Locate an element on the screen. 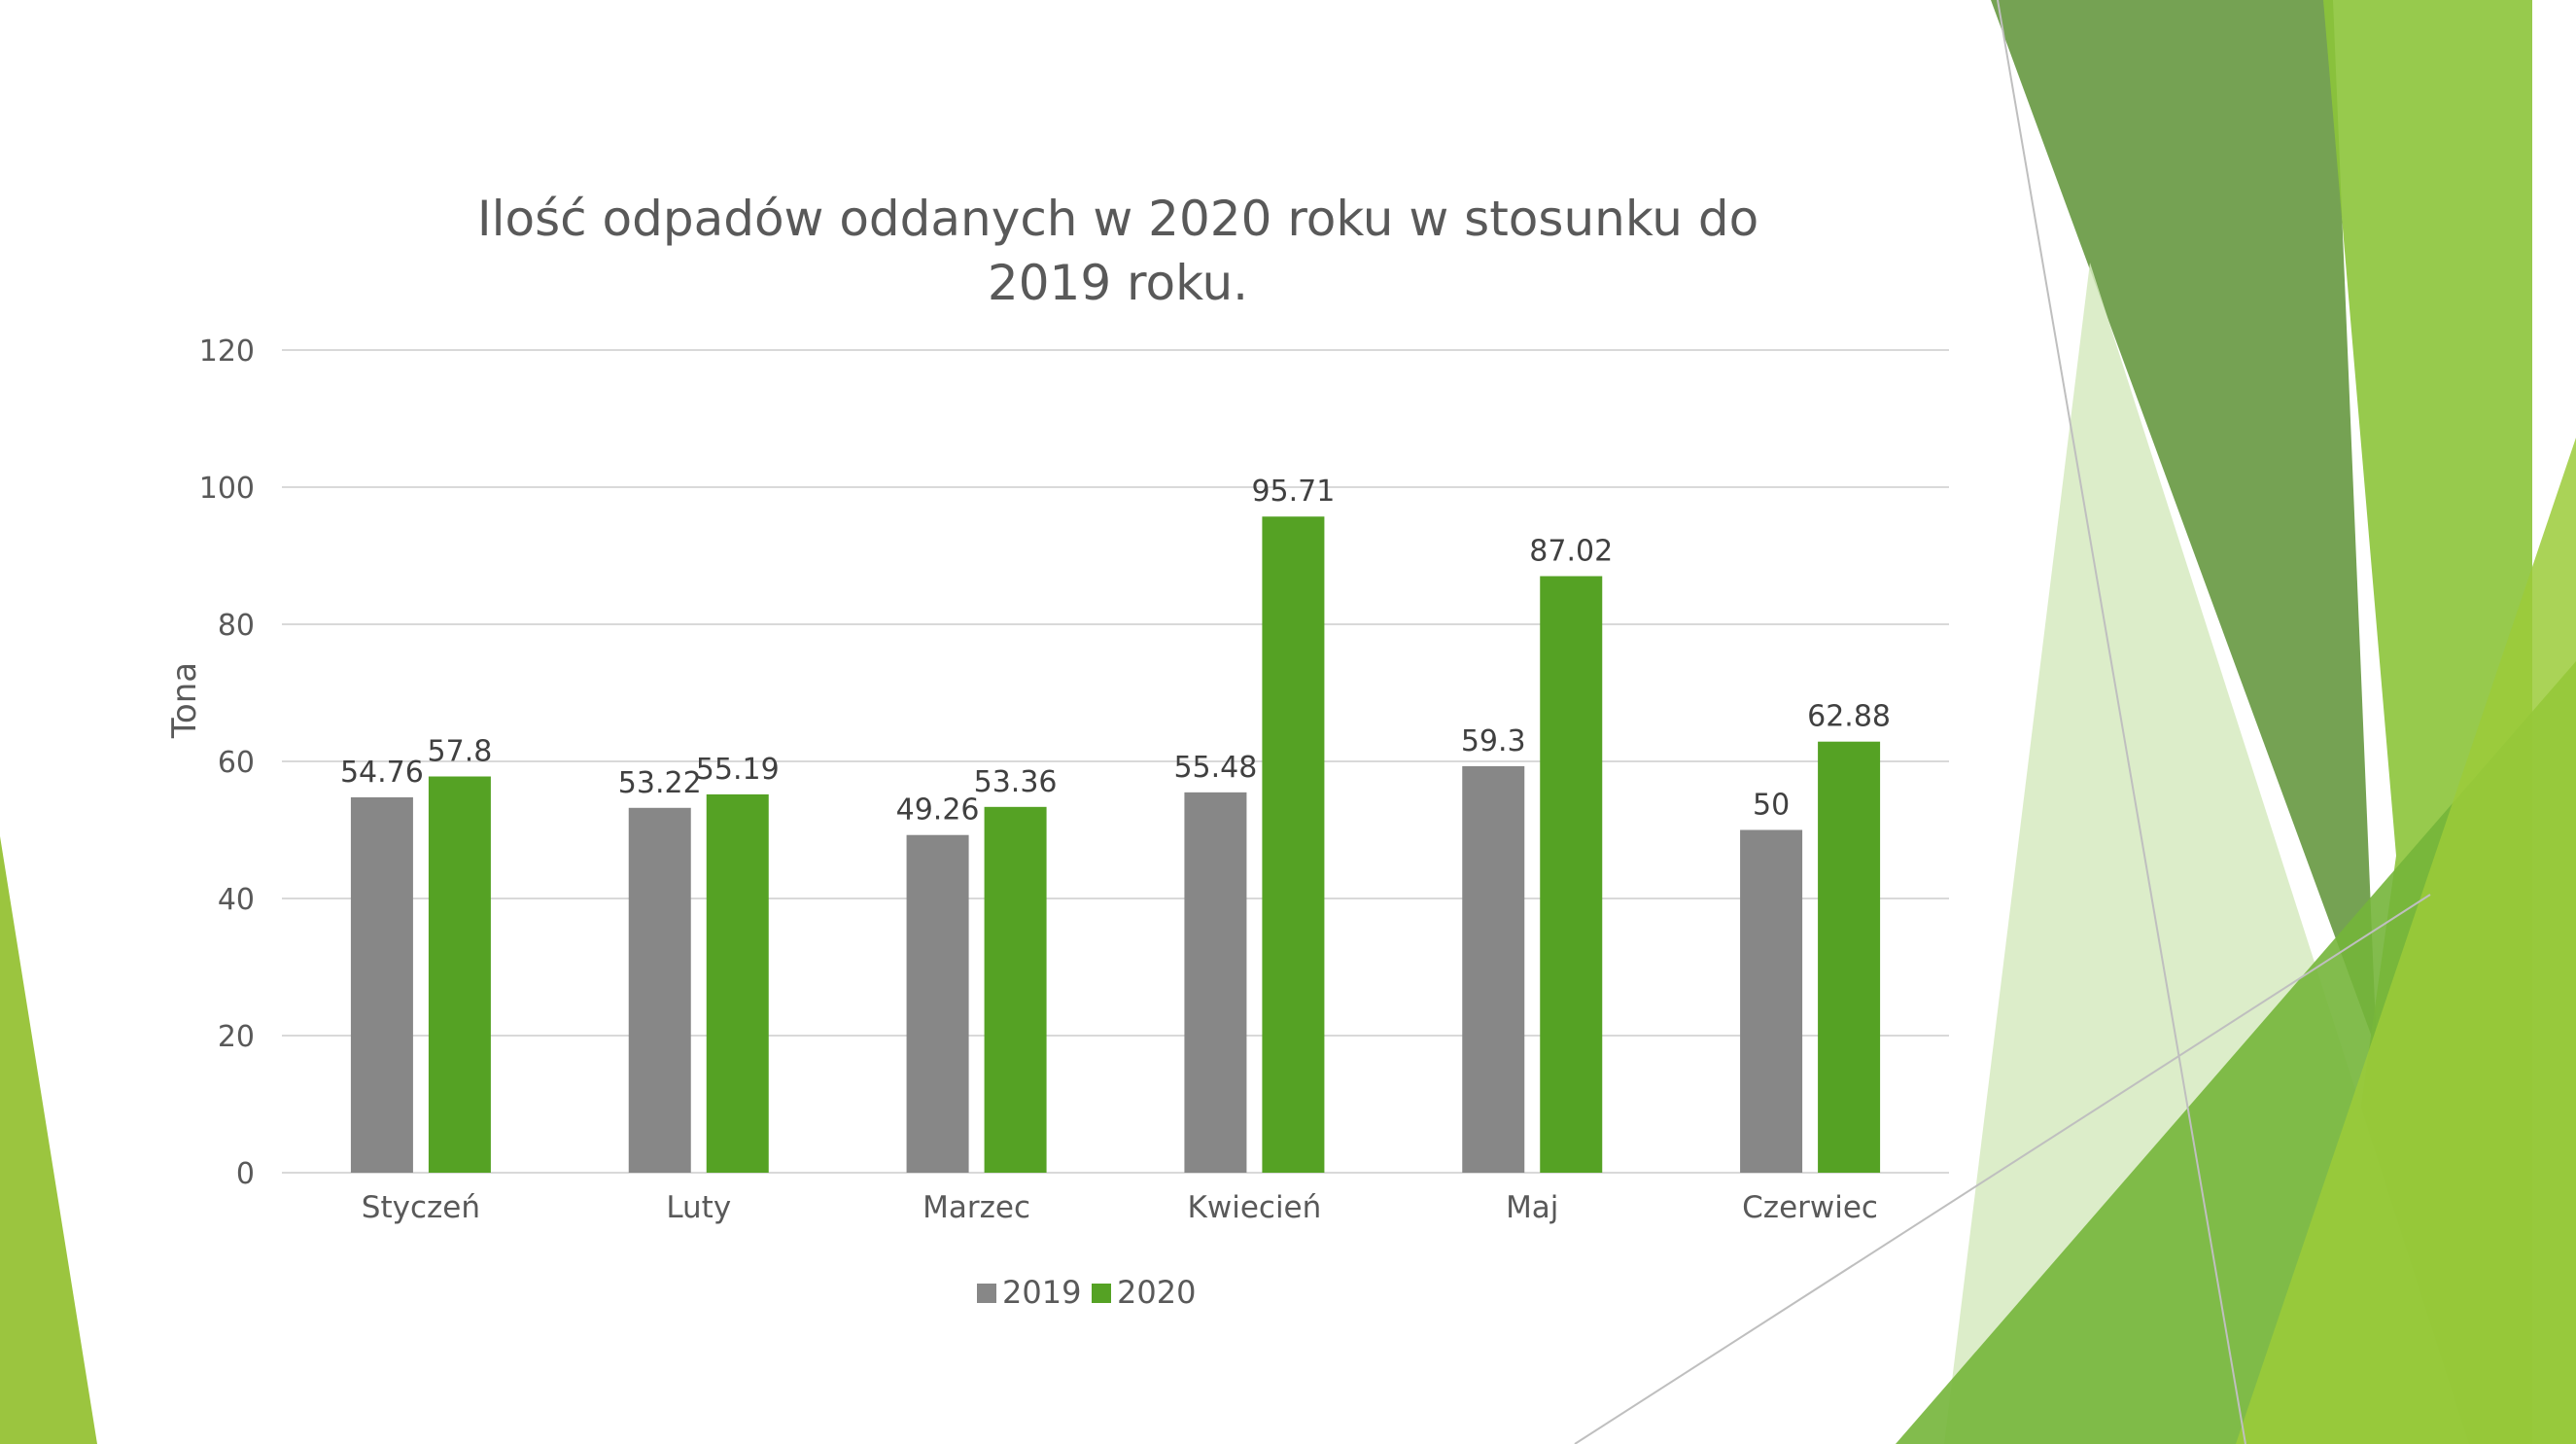 This screenshot has width=2576, height=1444. y-tick-label: 60 is located at coordinates (237, 763).